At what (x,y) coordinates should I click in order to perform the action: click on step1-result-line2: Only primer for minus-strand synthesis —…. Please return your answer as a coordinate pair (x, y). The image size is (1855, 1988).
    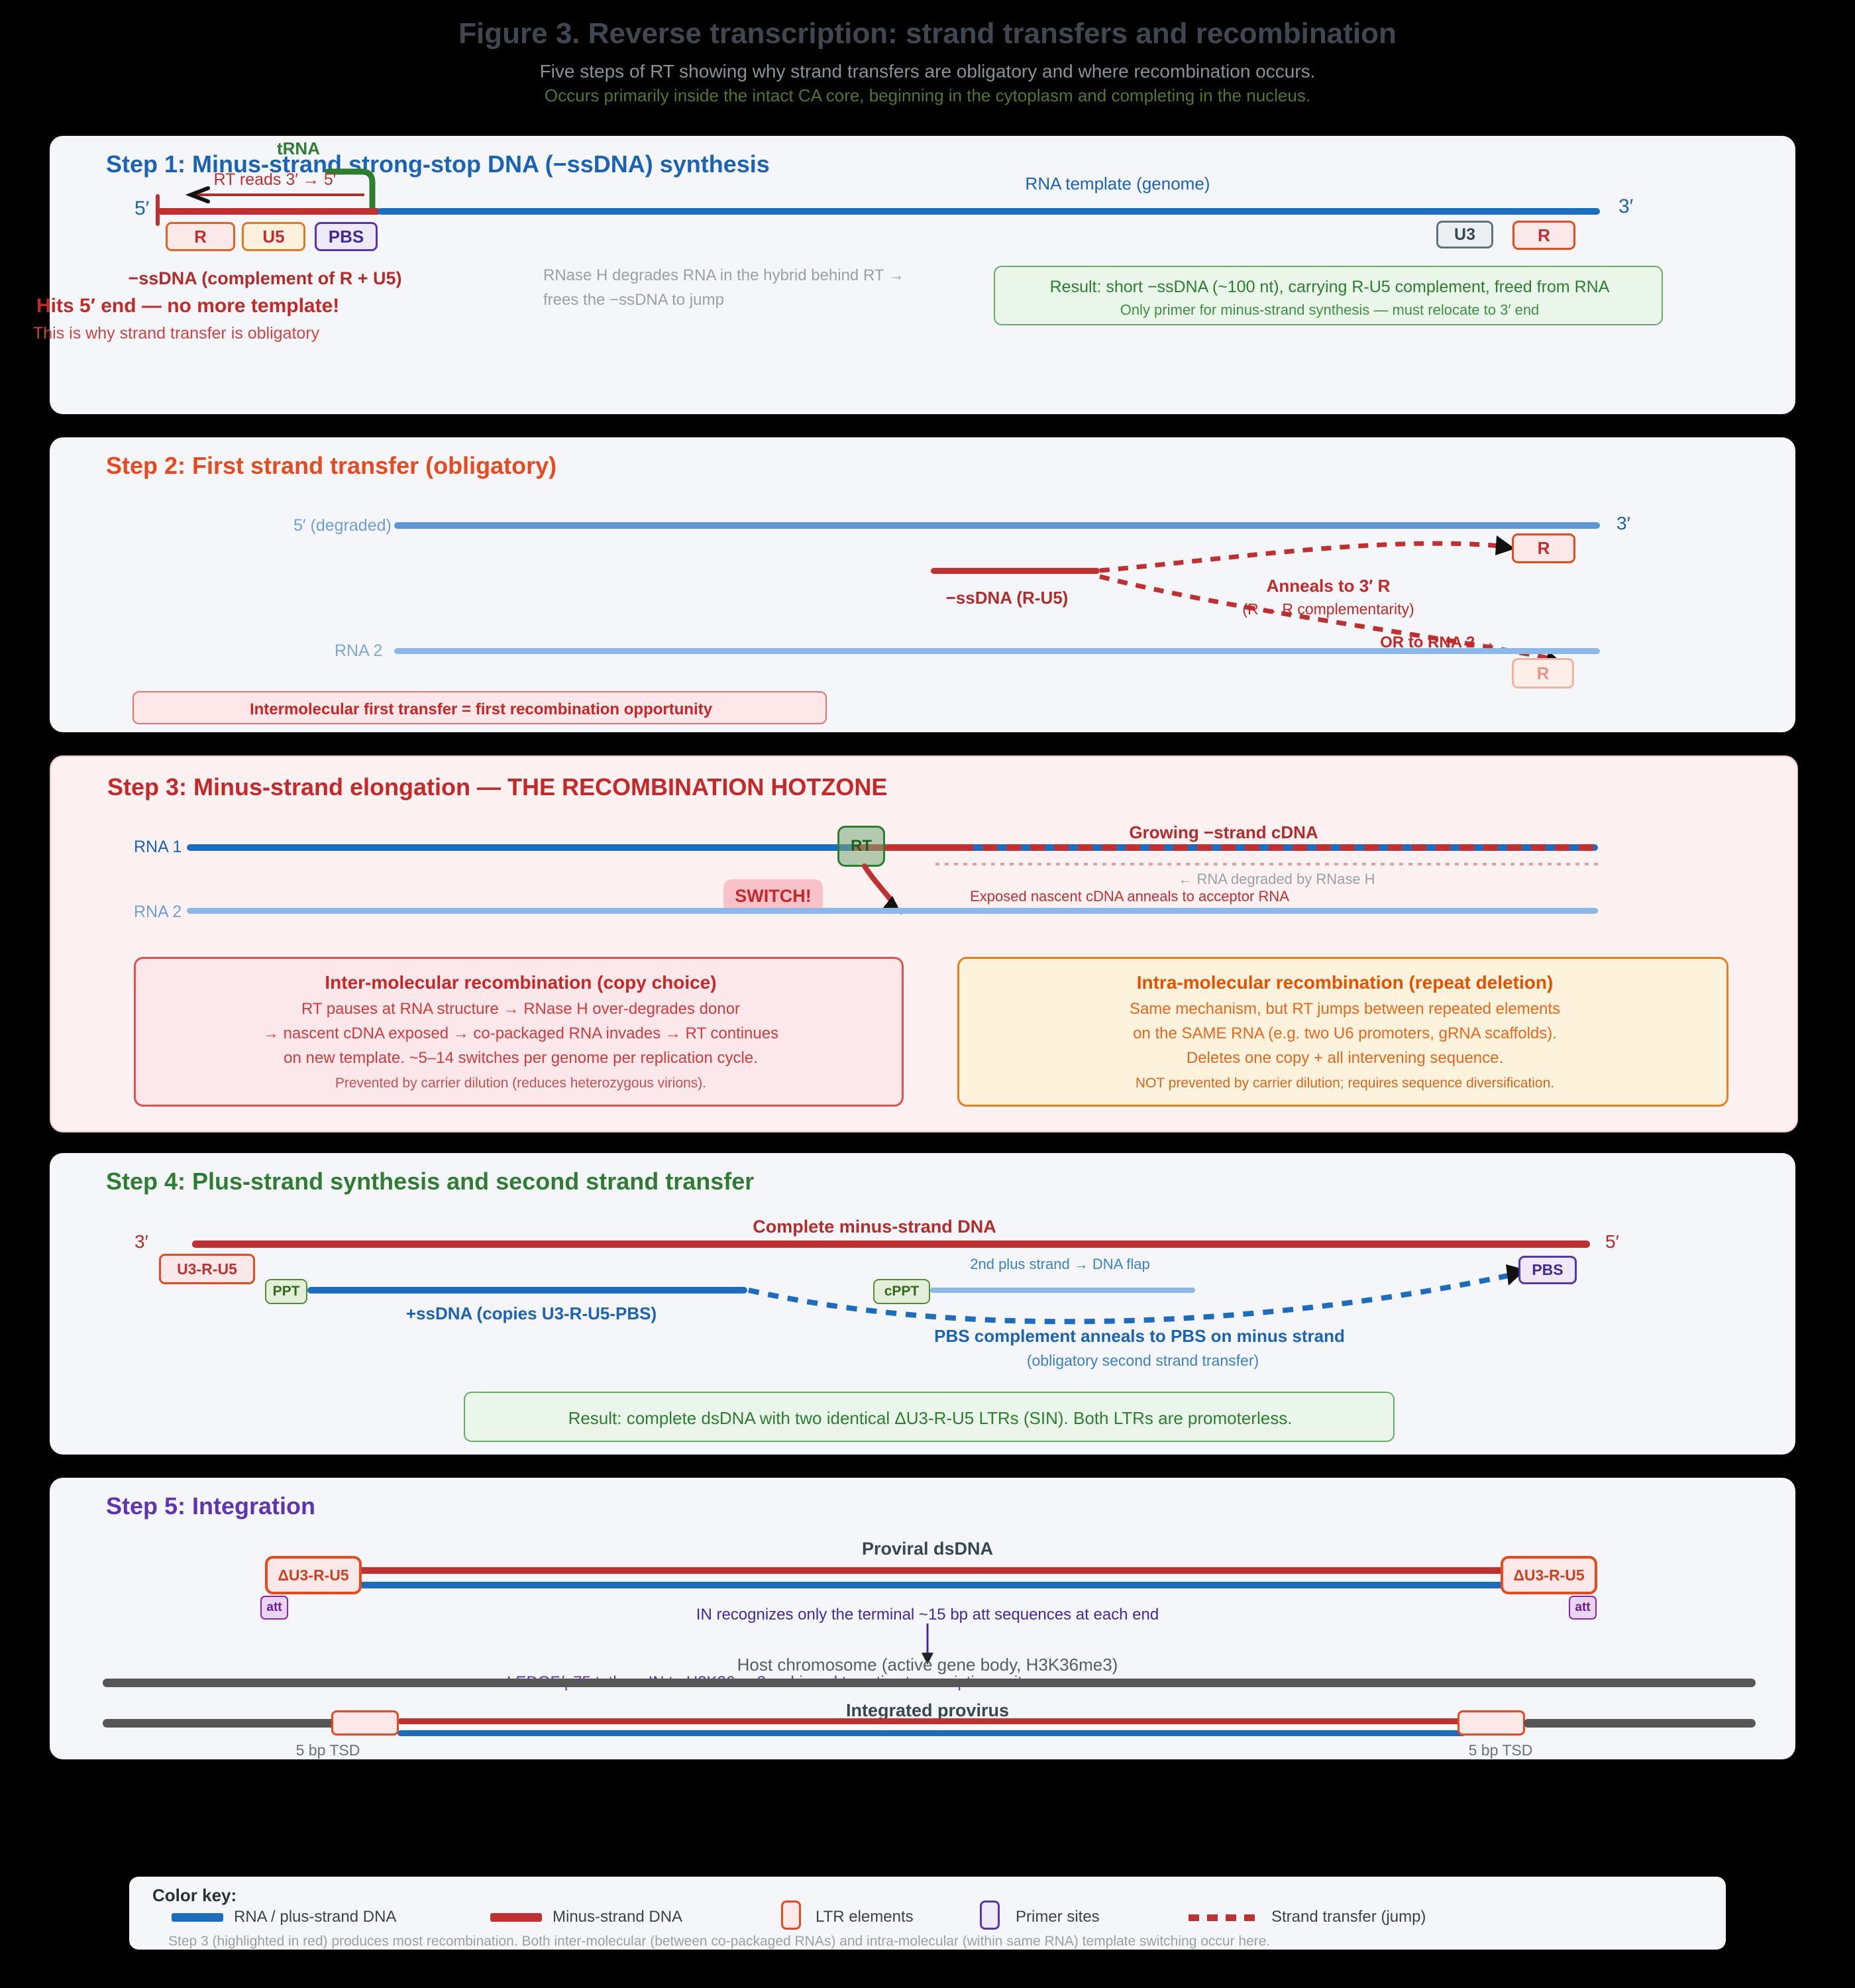
    Looking at the image, I should click on (1330, 310).